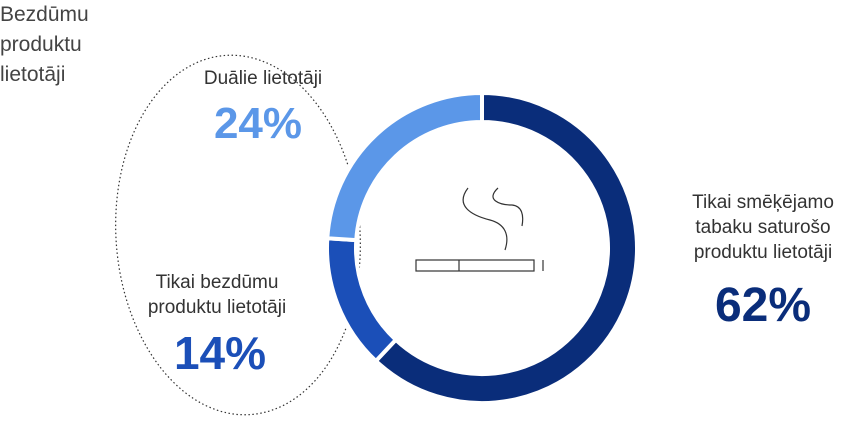 Image resolution: width=854 pixels, height=421 pixels. Describe the element at coordinates (362, 300) in the screenshot. I see `smokeless-only-slice` at that location.